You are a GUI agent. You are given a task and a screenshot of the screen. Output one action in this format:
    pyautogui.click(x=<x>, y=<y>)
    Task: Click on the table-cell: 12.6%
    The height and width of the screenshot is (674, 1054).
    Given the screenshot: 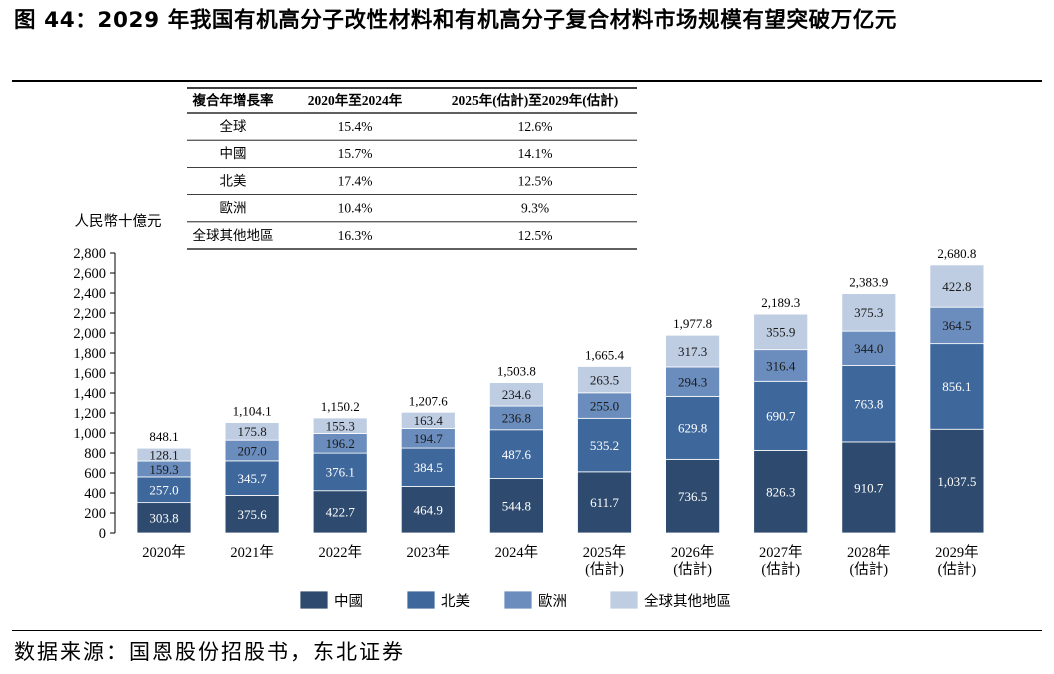 What is the action you would take?
    pyautogui.click(x=535, y=126)
    